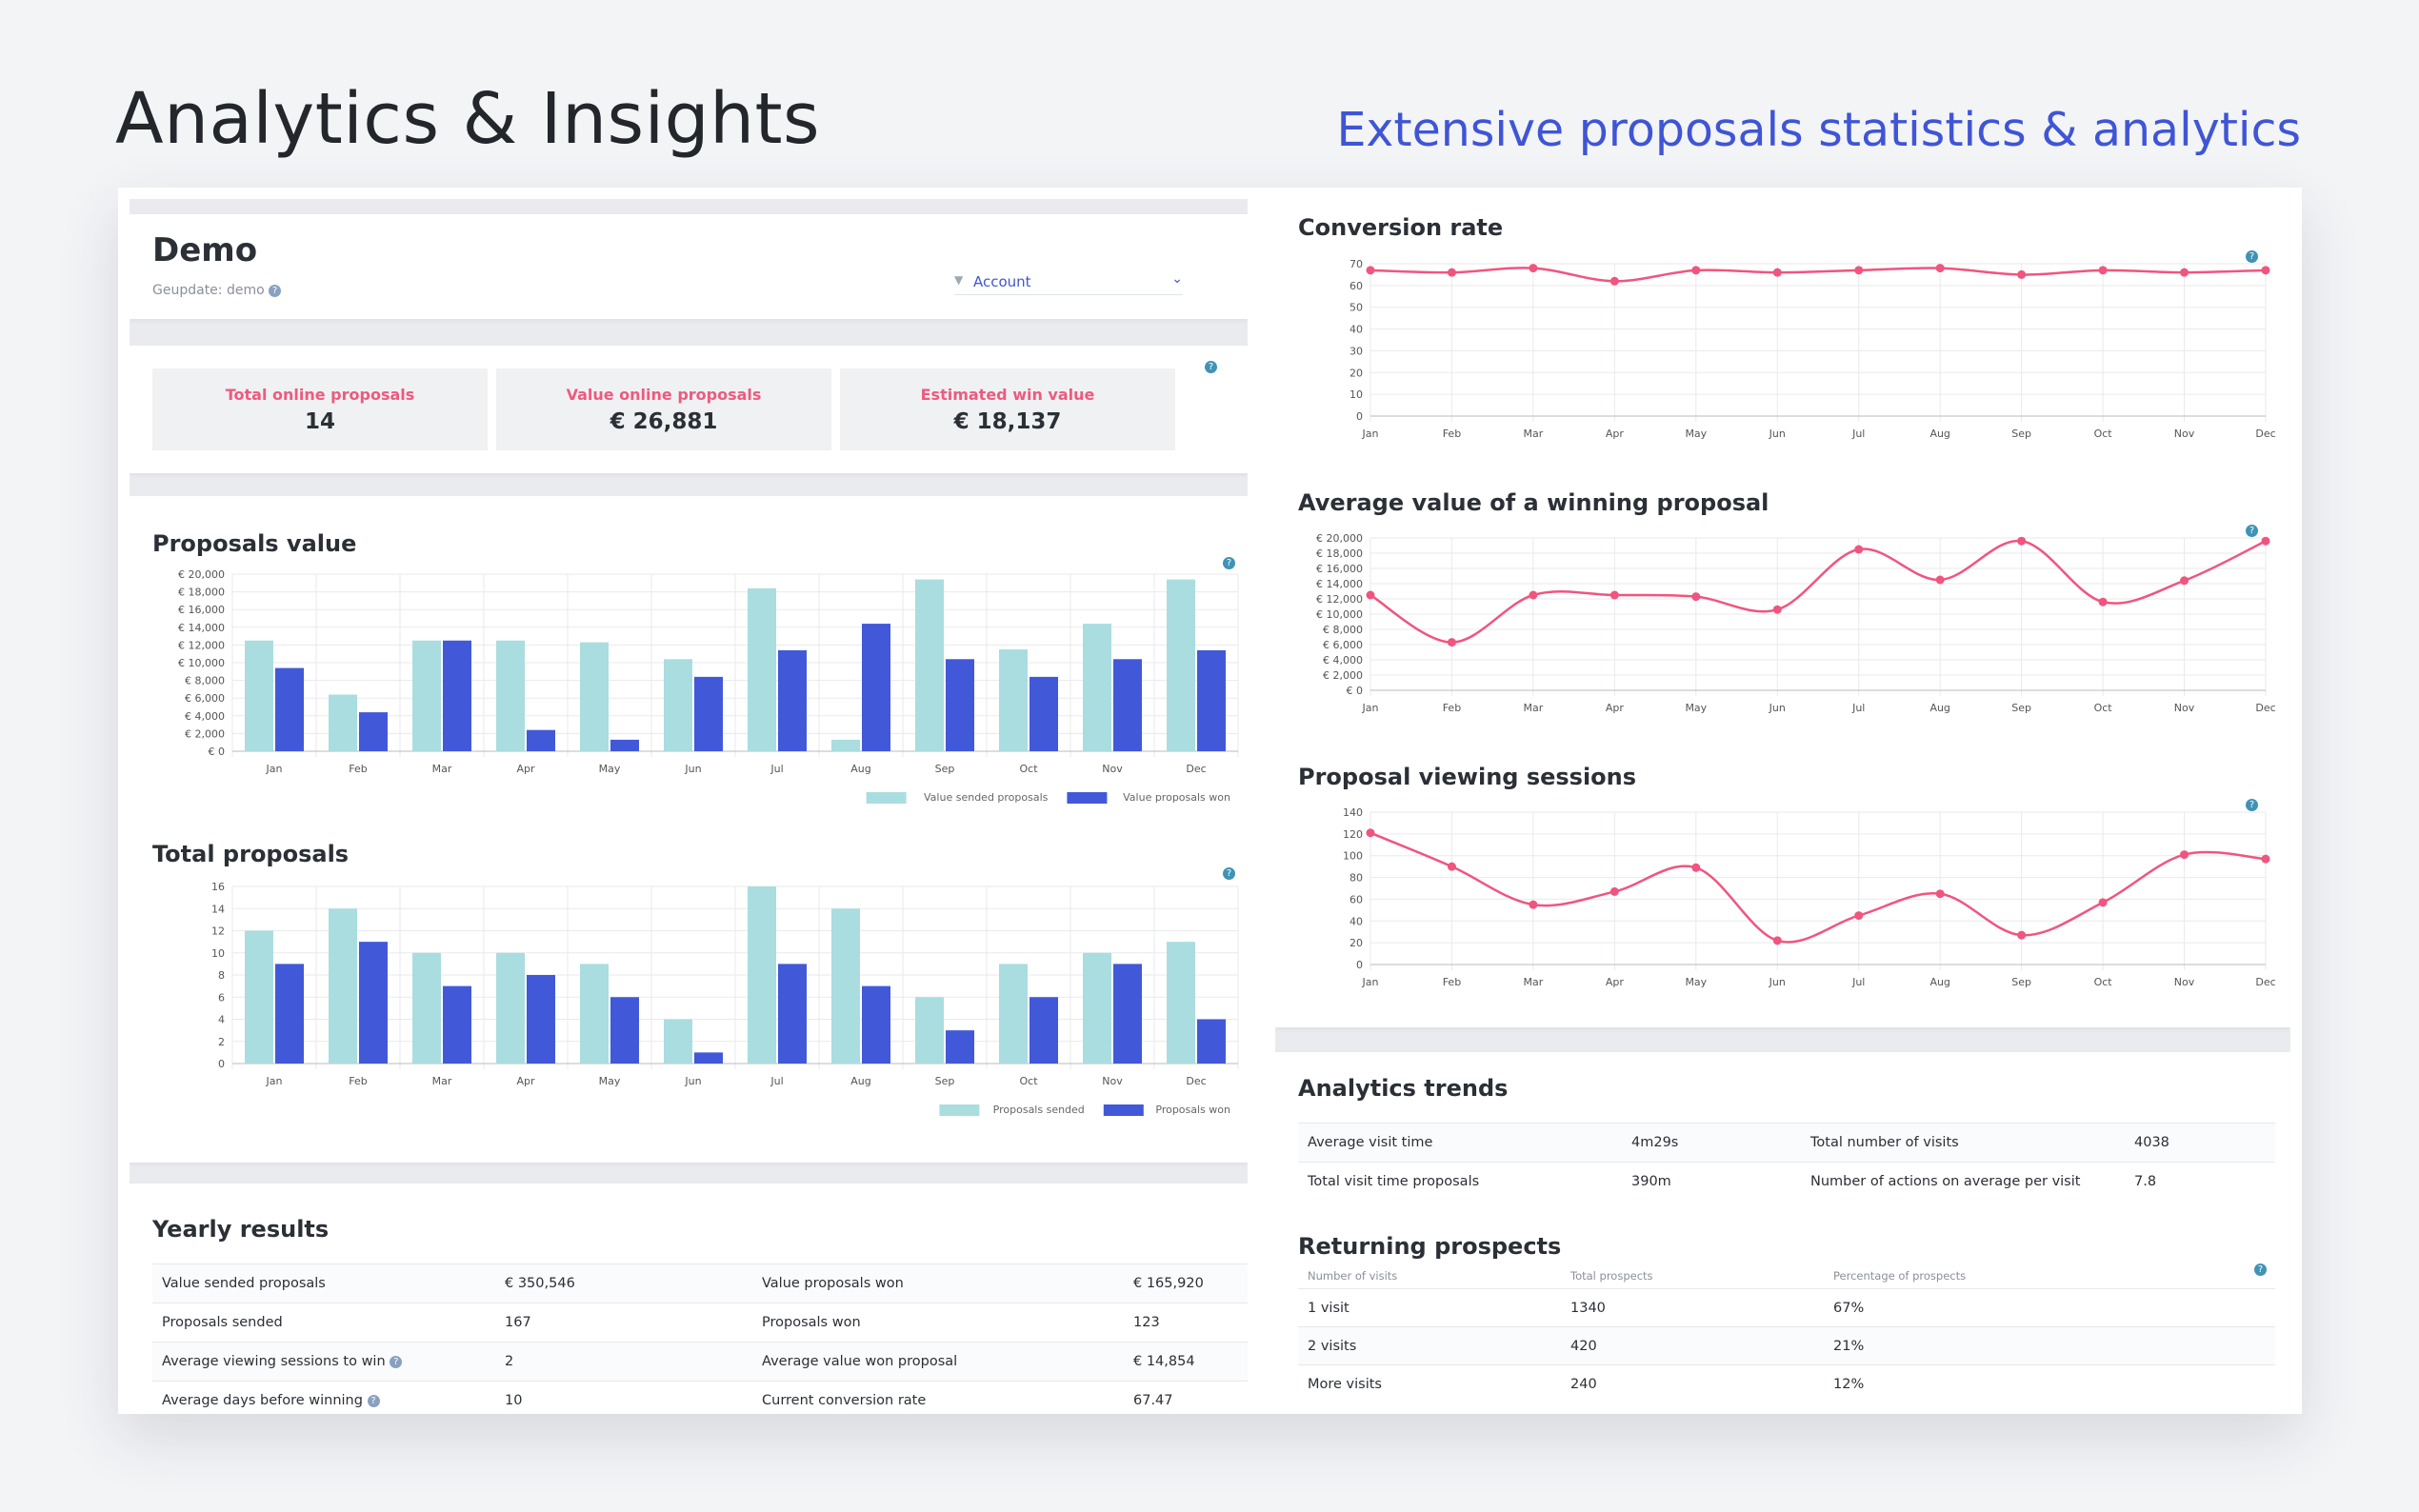 This screenshot has height=1512, width=2419. What do you see at coordinates (221, 1020) in the screenshot?
I see `y-tick-label: 4` at bounding box center [221, 1020].